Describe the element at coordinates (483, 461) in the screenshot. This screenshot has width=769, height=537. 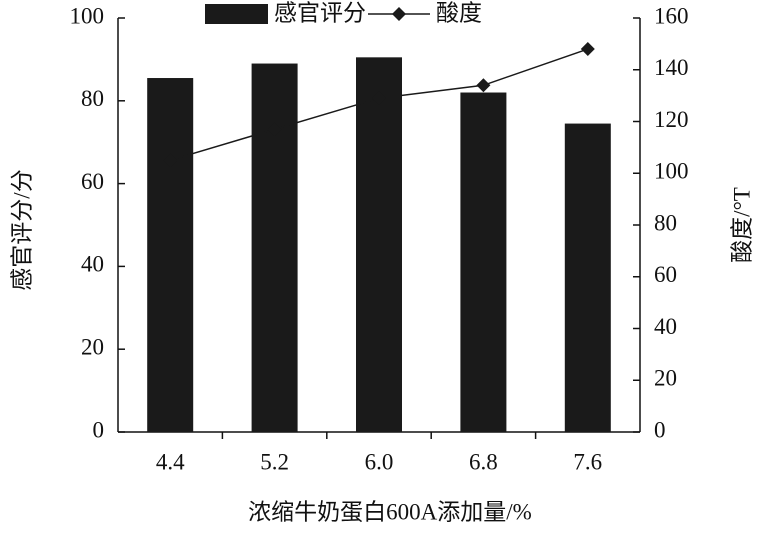
I see `x-tick-label: 6.8` at that location.